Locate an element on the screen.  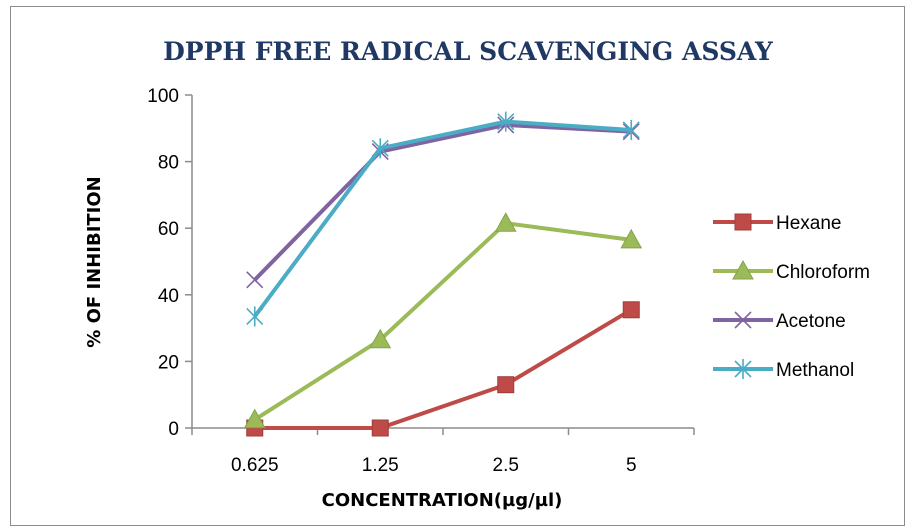
x-tick-label: 0.625 is located at coordinates (255, 465).